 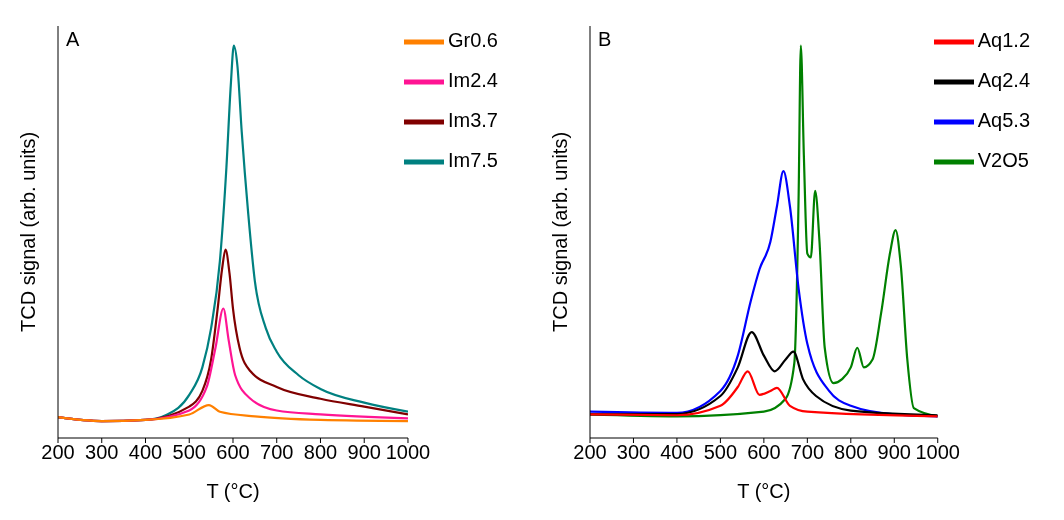 What do you see at coordinates (472, 40) in the screenshot?
I see `legend-label: Gr0.6` at bounding box center [472, 40].